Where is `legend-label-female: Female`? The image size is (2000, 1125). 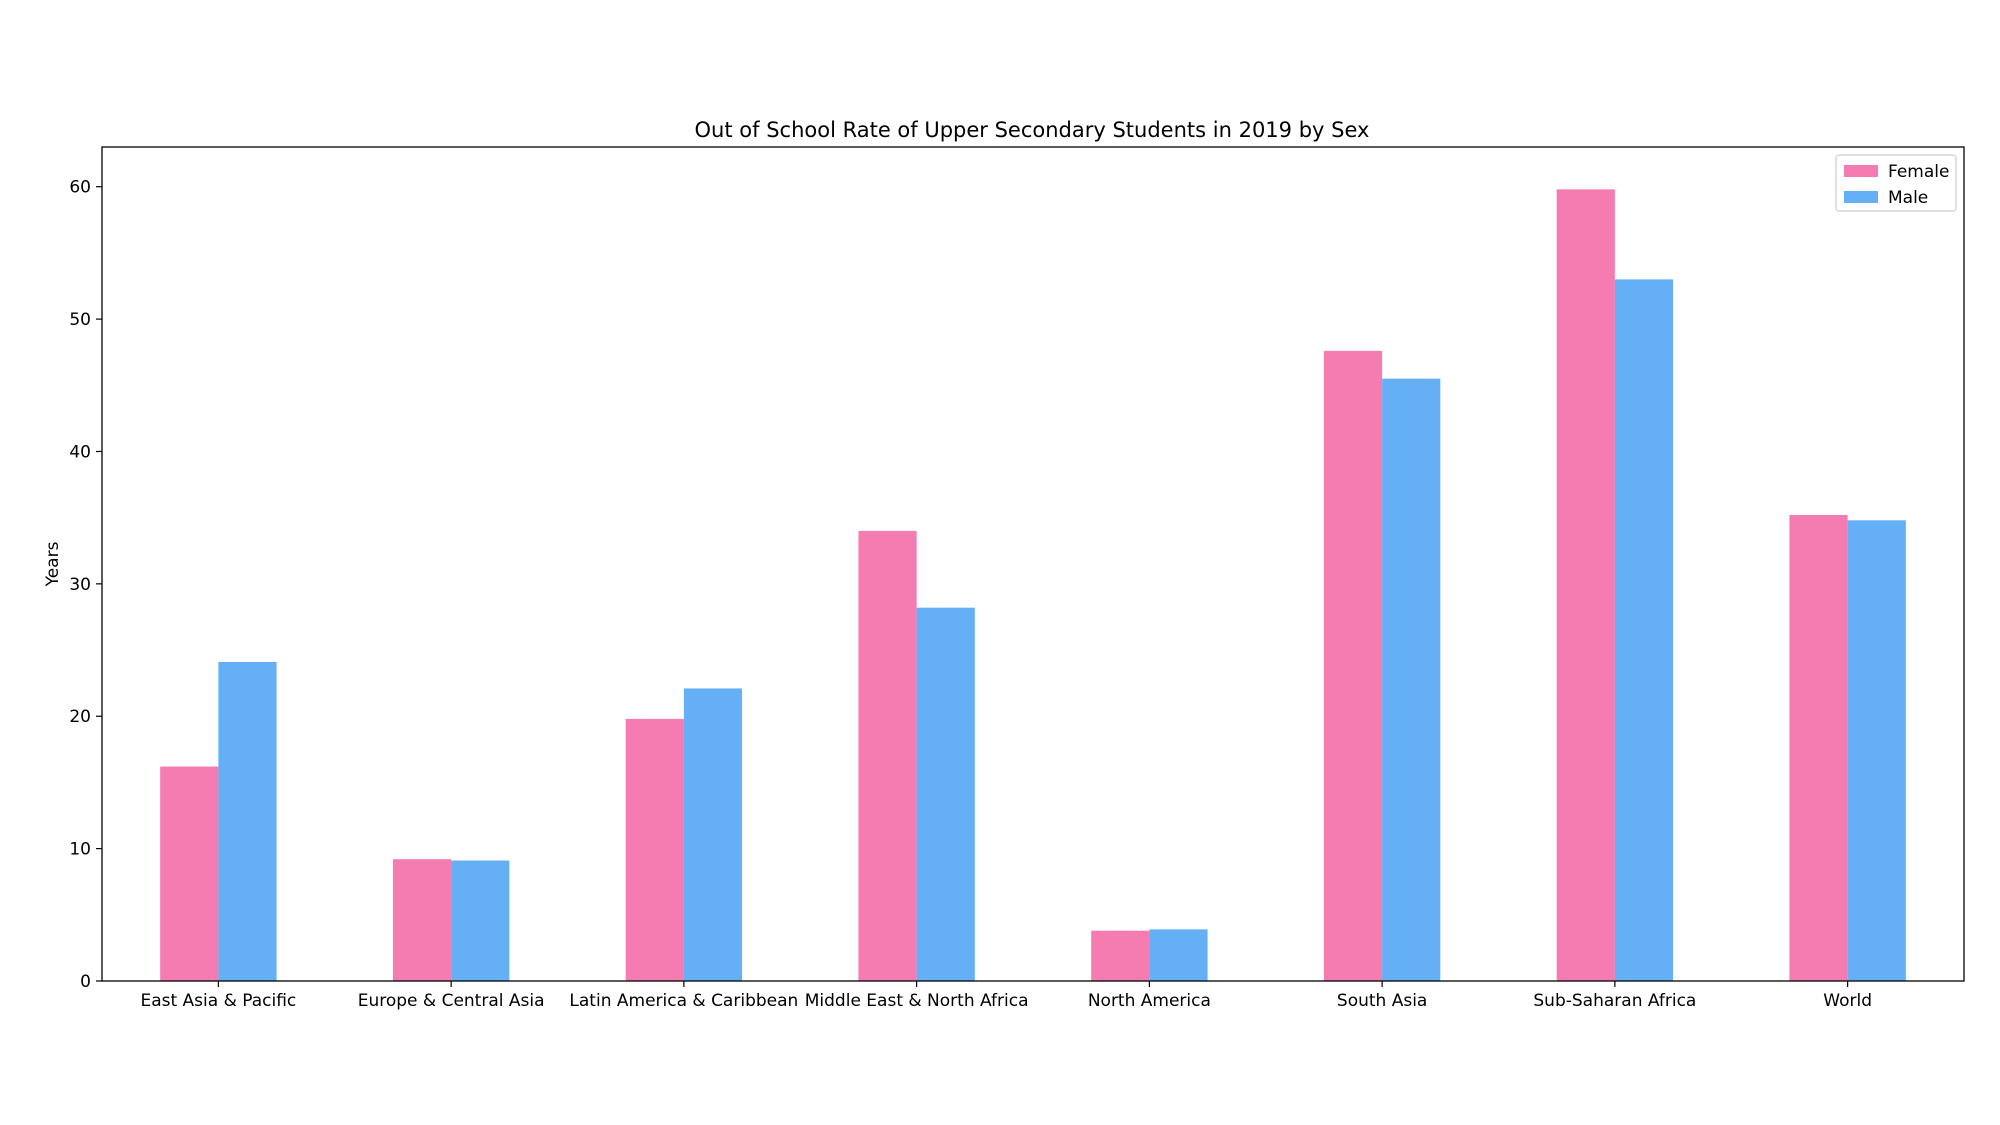
legend-label-female: Female is located at coordinates (1918, 172).